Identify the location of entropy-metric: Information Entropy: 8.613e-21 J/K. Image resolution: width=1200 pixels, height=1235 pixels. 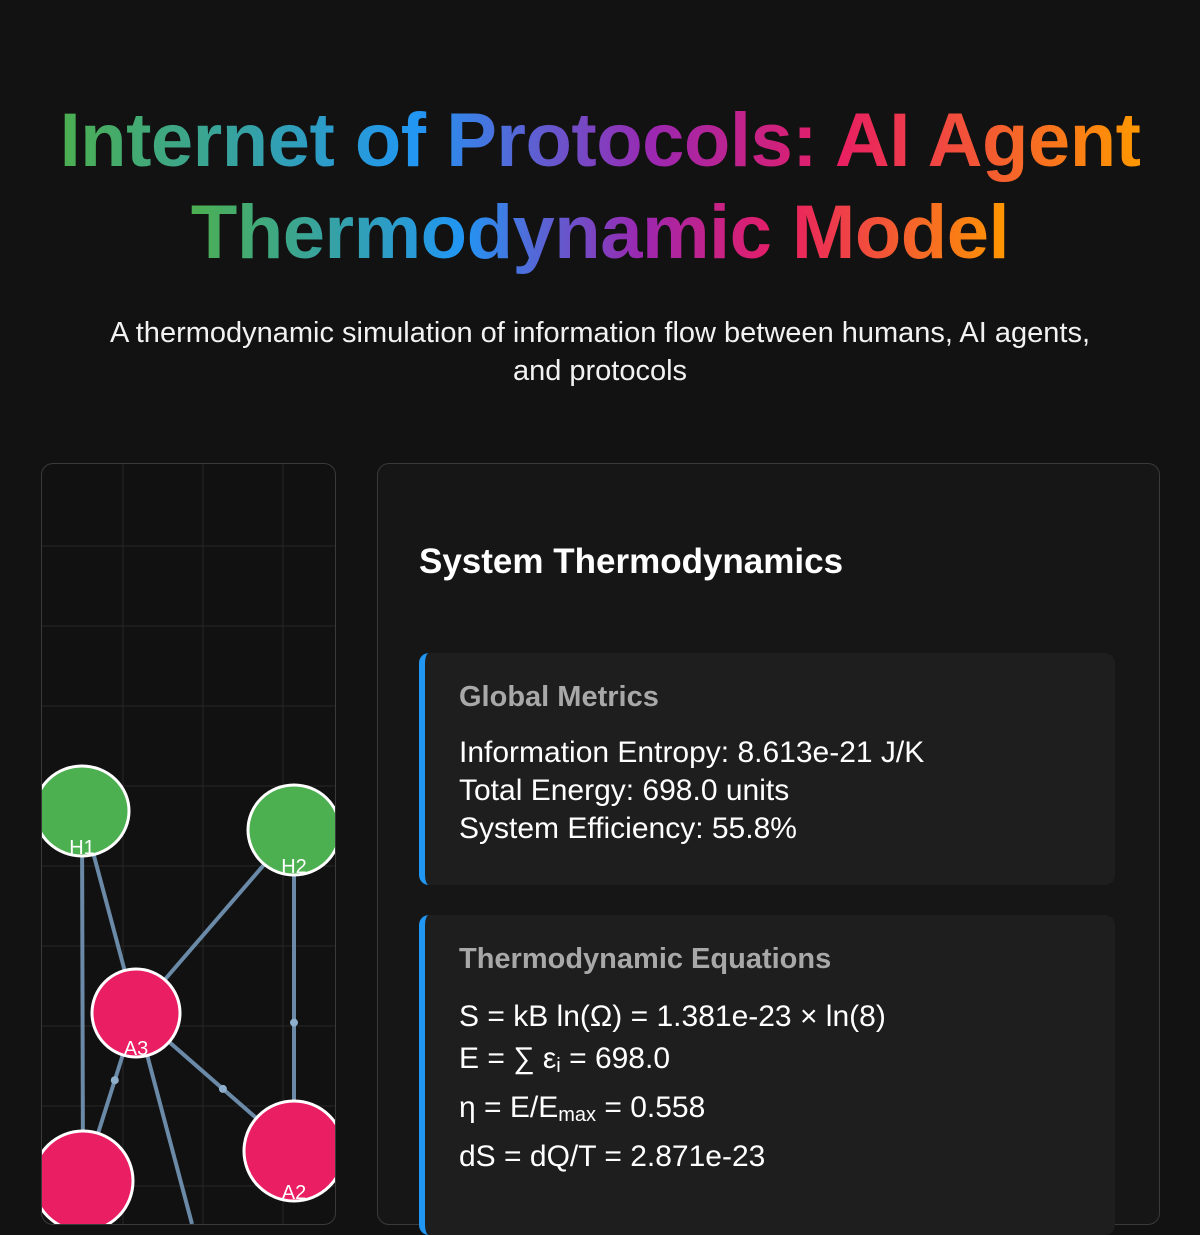
(692, 752).